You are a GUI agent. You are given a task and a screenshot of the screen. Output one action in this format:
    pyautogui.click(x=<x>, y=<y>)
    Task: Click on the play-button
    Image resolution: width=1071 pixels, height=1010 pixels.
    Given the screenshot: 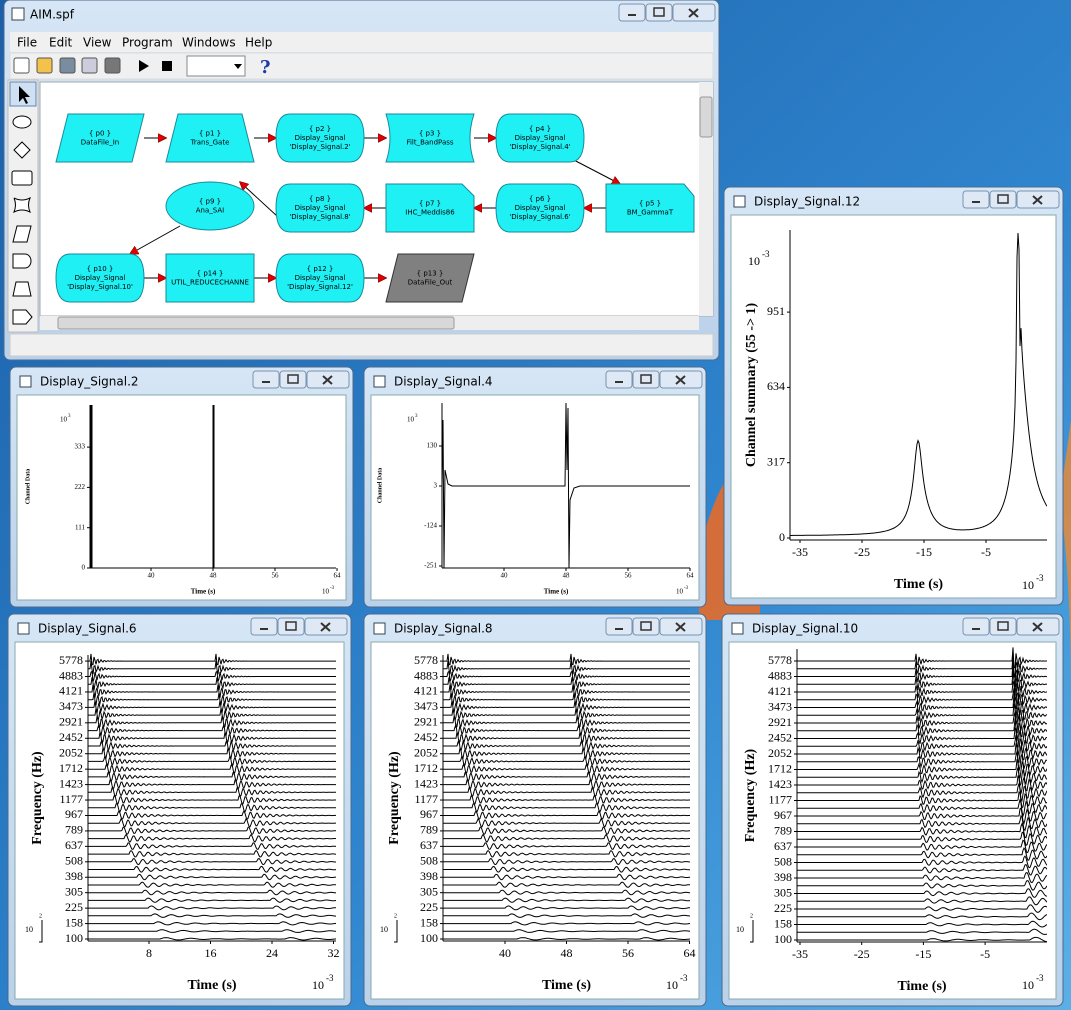 What is the action you would take?
    pyautogui.click(x=144, y=66)
    